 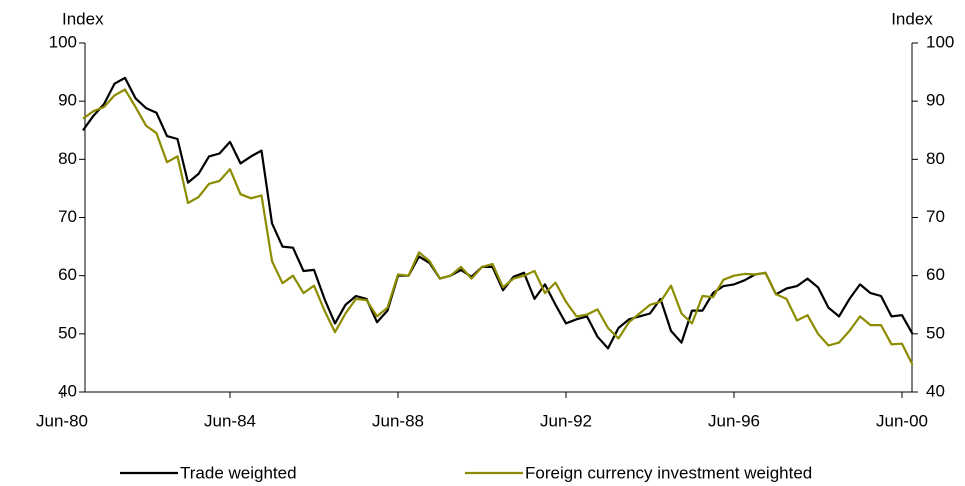 I want to click on x-tick-label: Jun-92, so click(x=566, y=420).